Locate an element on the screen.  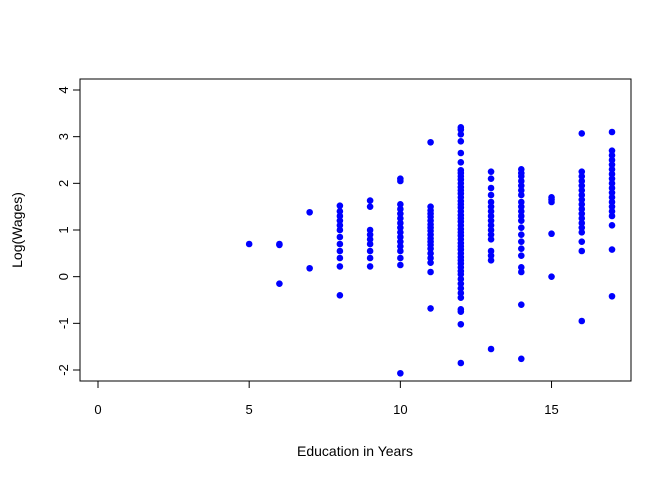
y-tick-label: 1 is located at coordinates (63, 229).